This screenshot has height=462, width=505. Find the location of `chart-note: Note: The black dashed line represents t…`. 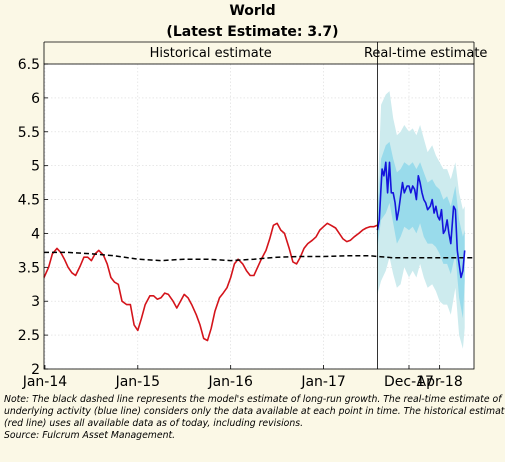

chart-note: Note: The black dashed line represents t… is located at coordinates (254, 418).